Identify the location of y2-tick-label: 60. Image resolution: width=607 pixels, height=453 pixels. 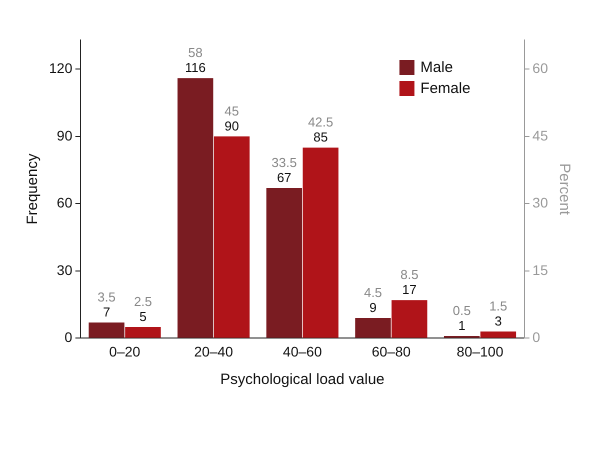
(540, 68).